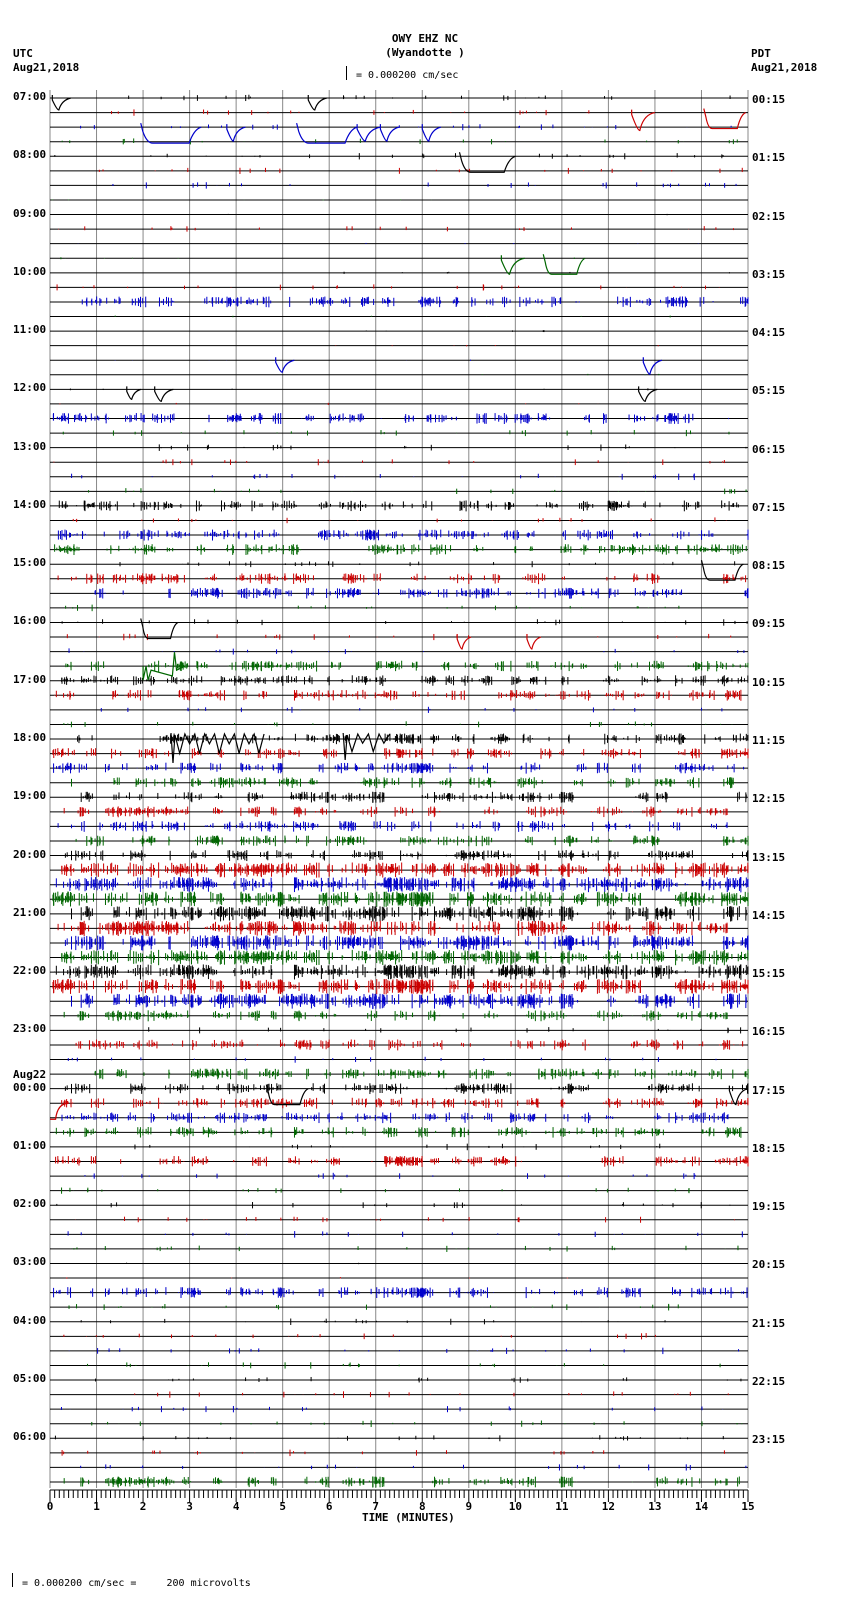 Image resolution: width=850 pixels, height=1613 pixels. I want to click on pdt-time-label: 02:15, so click(769, 216).